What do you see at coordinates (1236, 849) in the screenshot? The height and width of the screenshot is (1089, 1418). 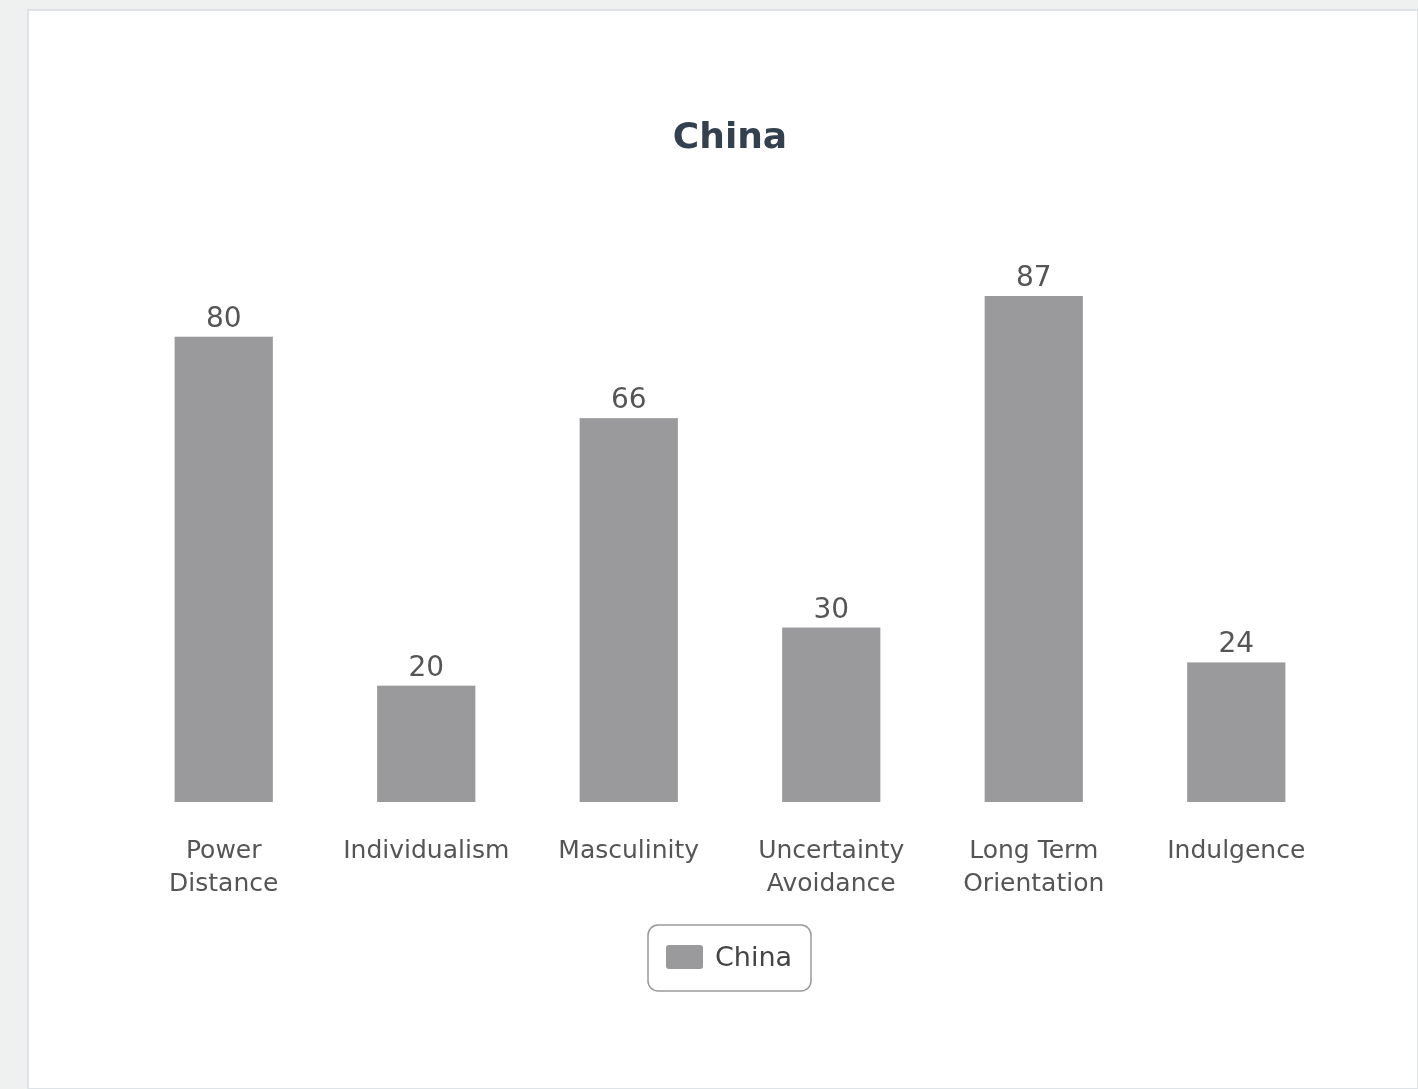 I see `x-tick-label: Indulgence` at bounding box center [1236, 849].